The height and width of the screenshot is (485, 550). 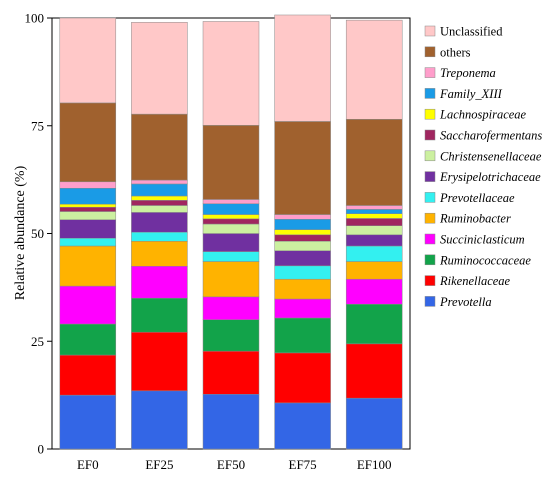 What do you see at coordinates (374, 291) in the screenshot?
I see `bar-segment-succiniclasticum-ef100` at bounding box center [374, 291].